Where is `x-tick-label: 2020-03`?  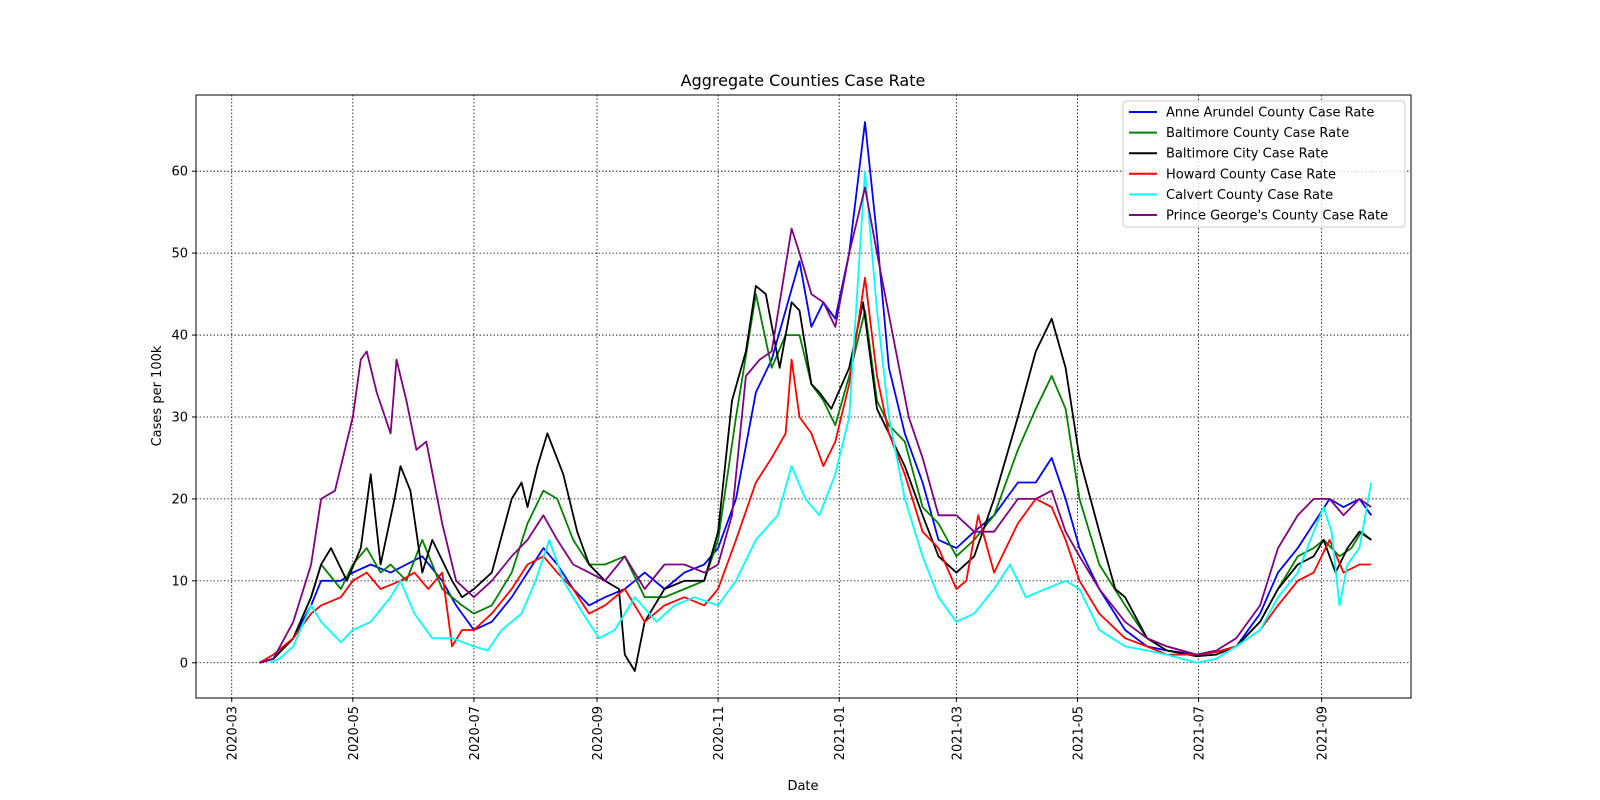
x-tick-label: 2020-03 is located at coordinates (233, 733).